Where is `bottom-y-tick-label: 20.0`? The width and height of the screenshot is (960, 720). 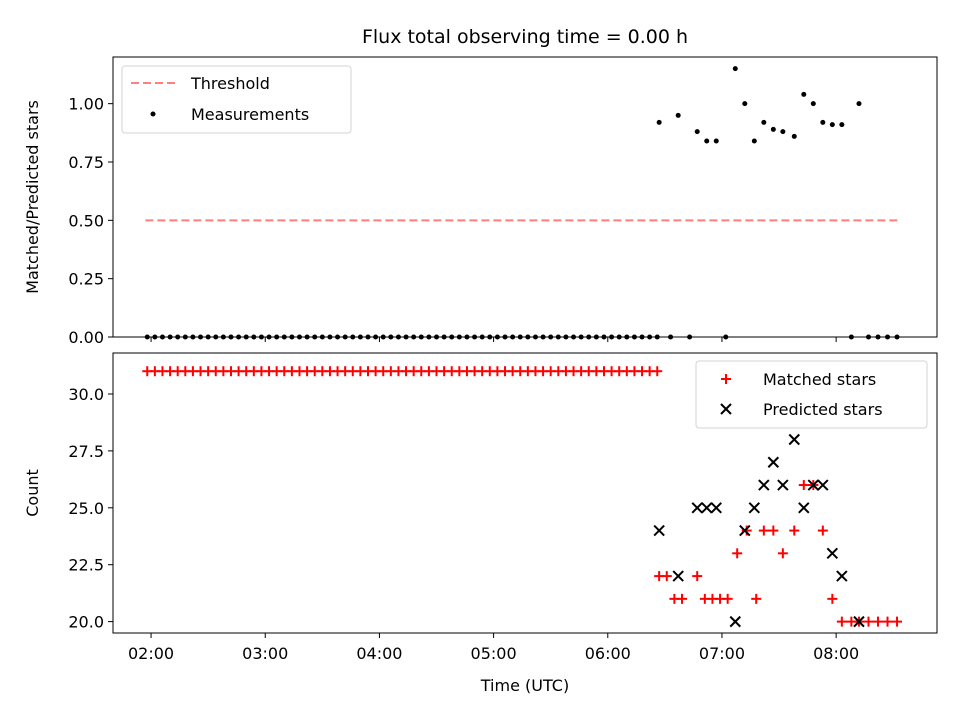
bottom-y-tick-label: 20.0 is located at coordinates (86, 622).